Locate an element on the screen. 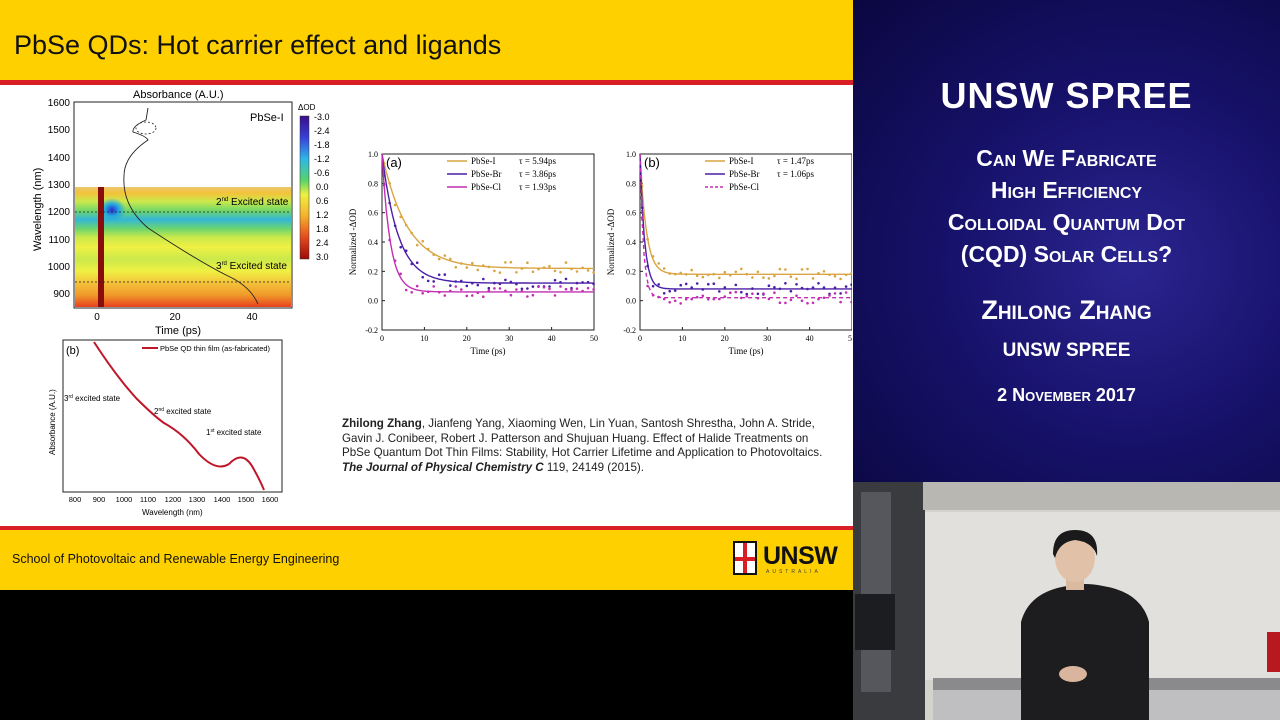  absorbance-xtick: 1200 is located at coordinates (173, 499).